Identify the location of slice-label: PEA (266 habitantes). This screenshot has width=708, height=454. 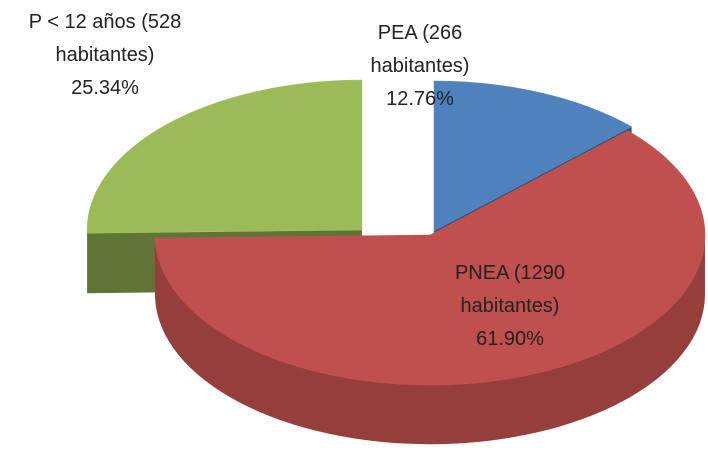
(420, 49).